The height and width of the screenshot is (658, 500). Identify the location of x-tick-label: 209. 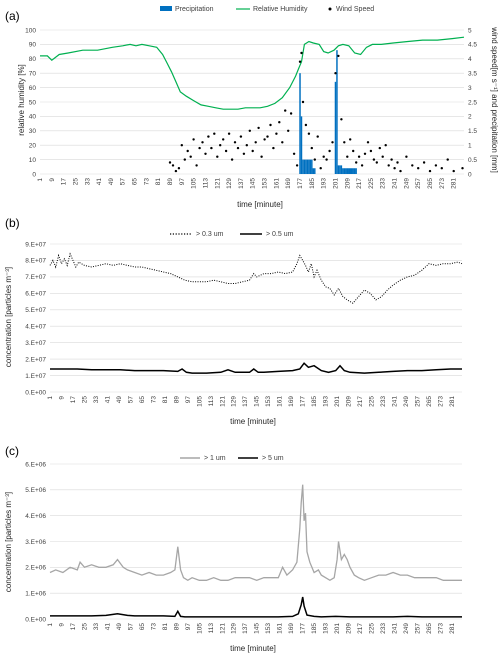
(347, 183).